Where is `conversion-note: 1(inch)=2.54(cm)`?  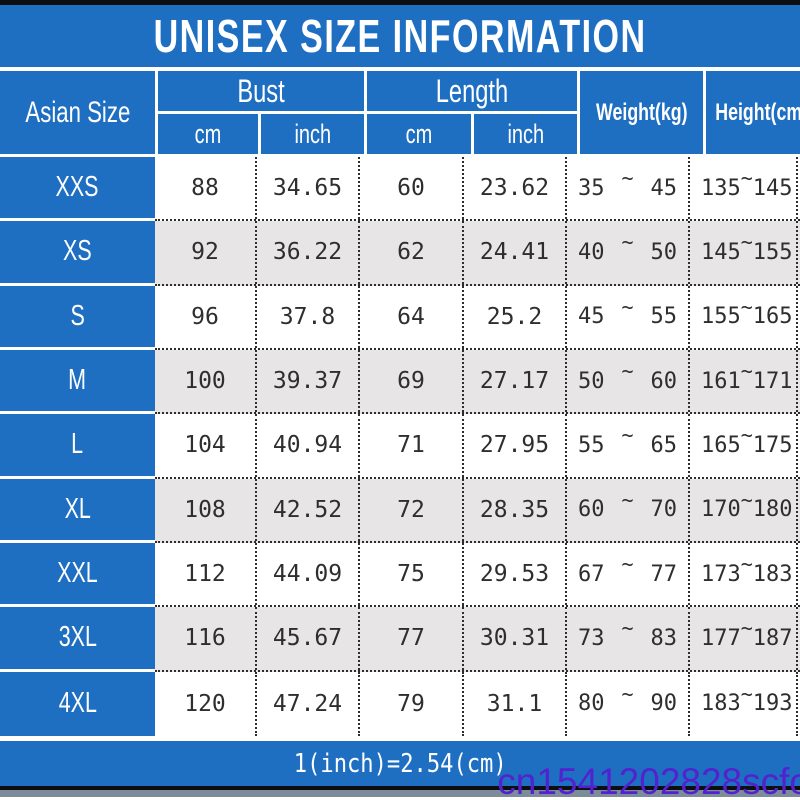
conversion-note: 1(inch)=2.54(cm) is located at coordinates (400, 763).